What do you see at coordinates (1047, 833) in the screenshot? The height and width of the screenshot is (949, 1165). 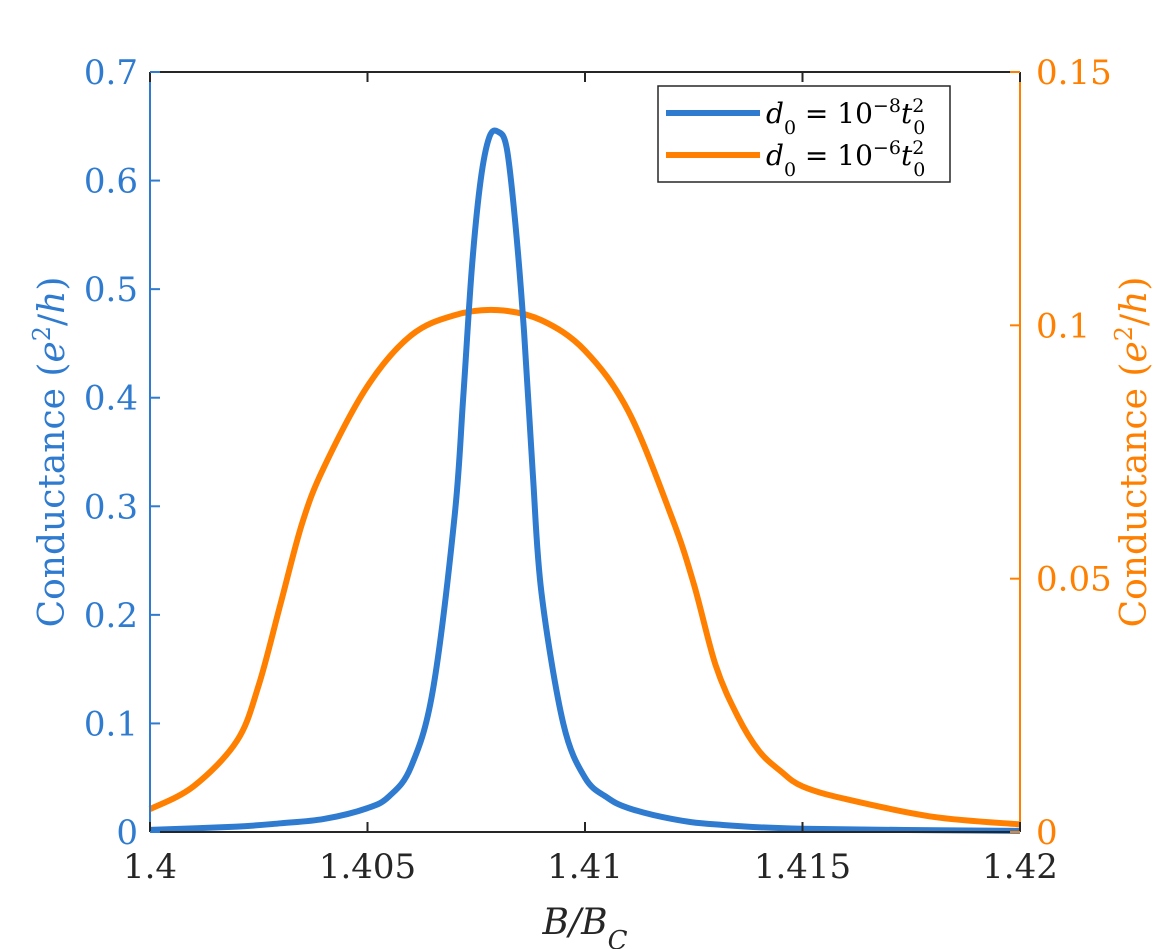 I see `right-tick-label: 0` at bounding box center [1047, 833].